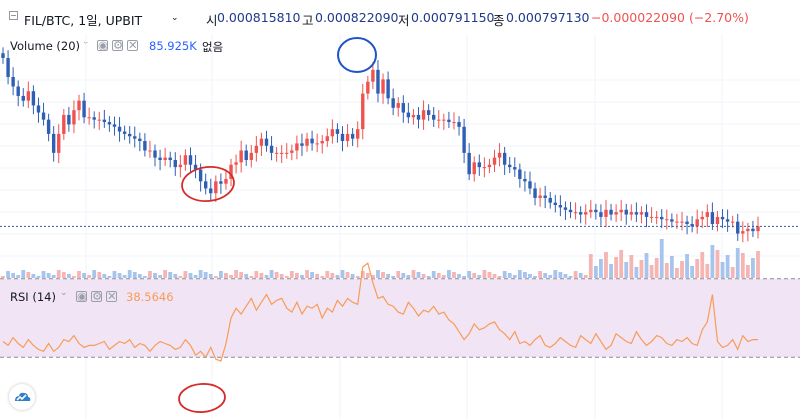  I want to click on volume-indicator-name: Volume (20), so click(45, 46).